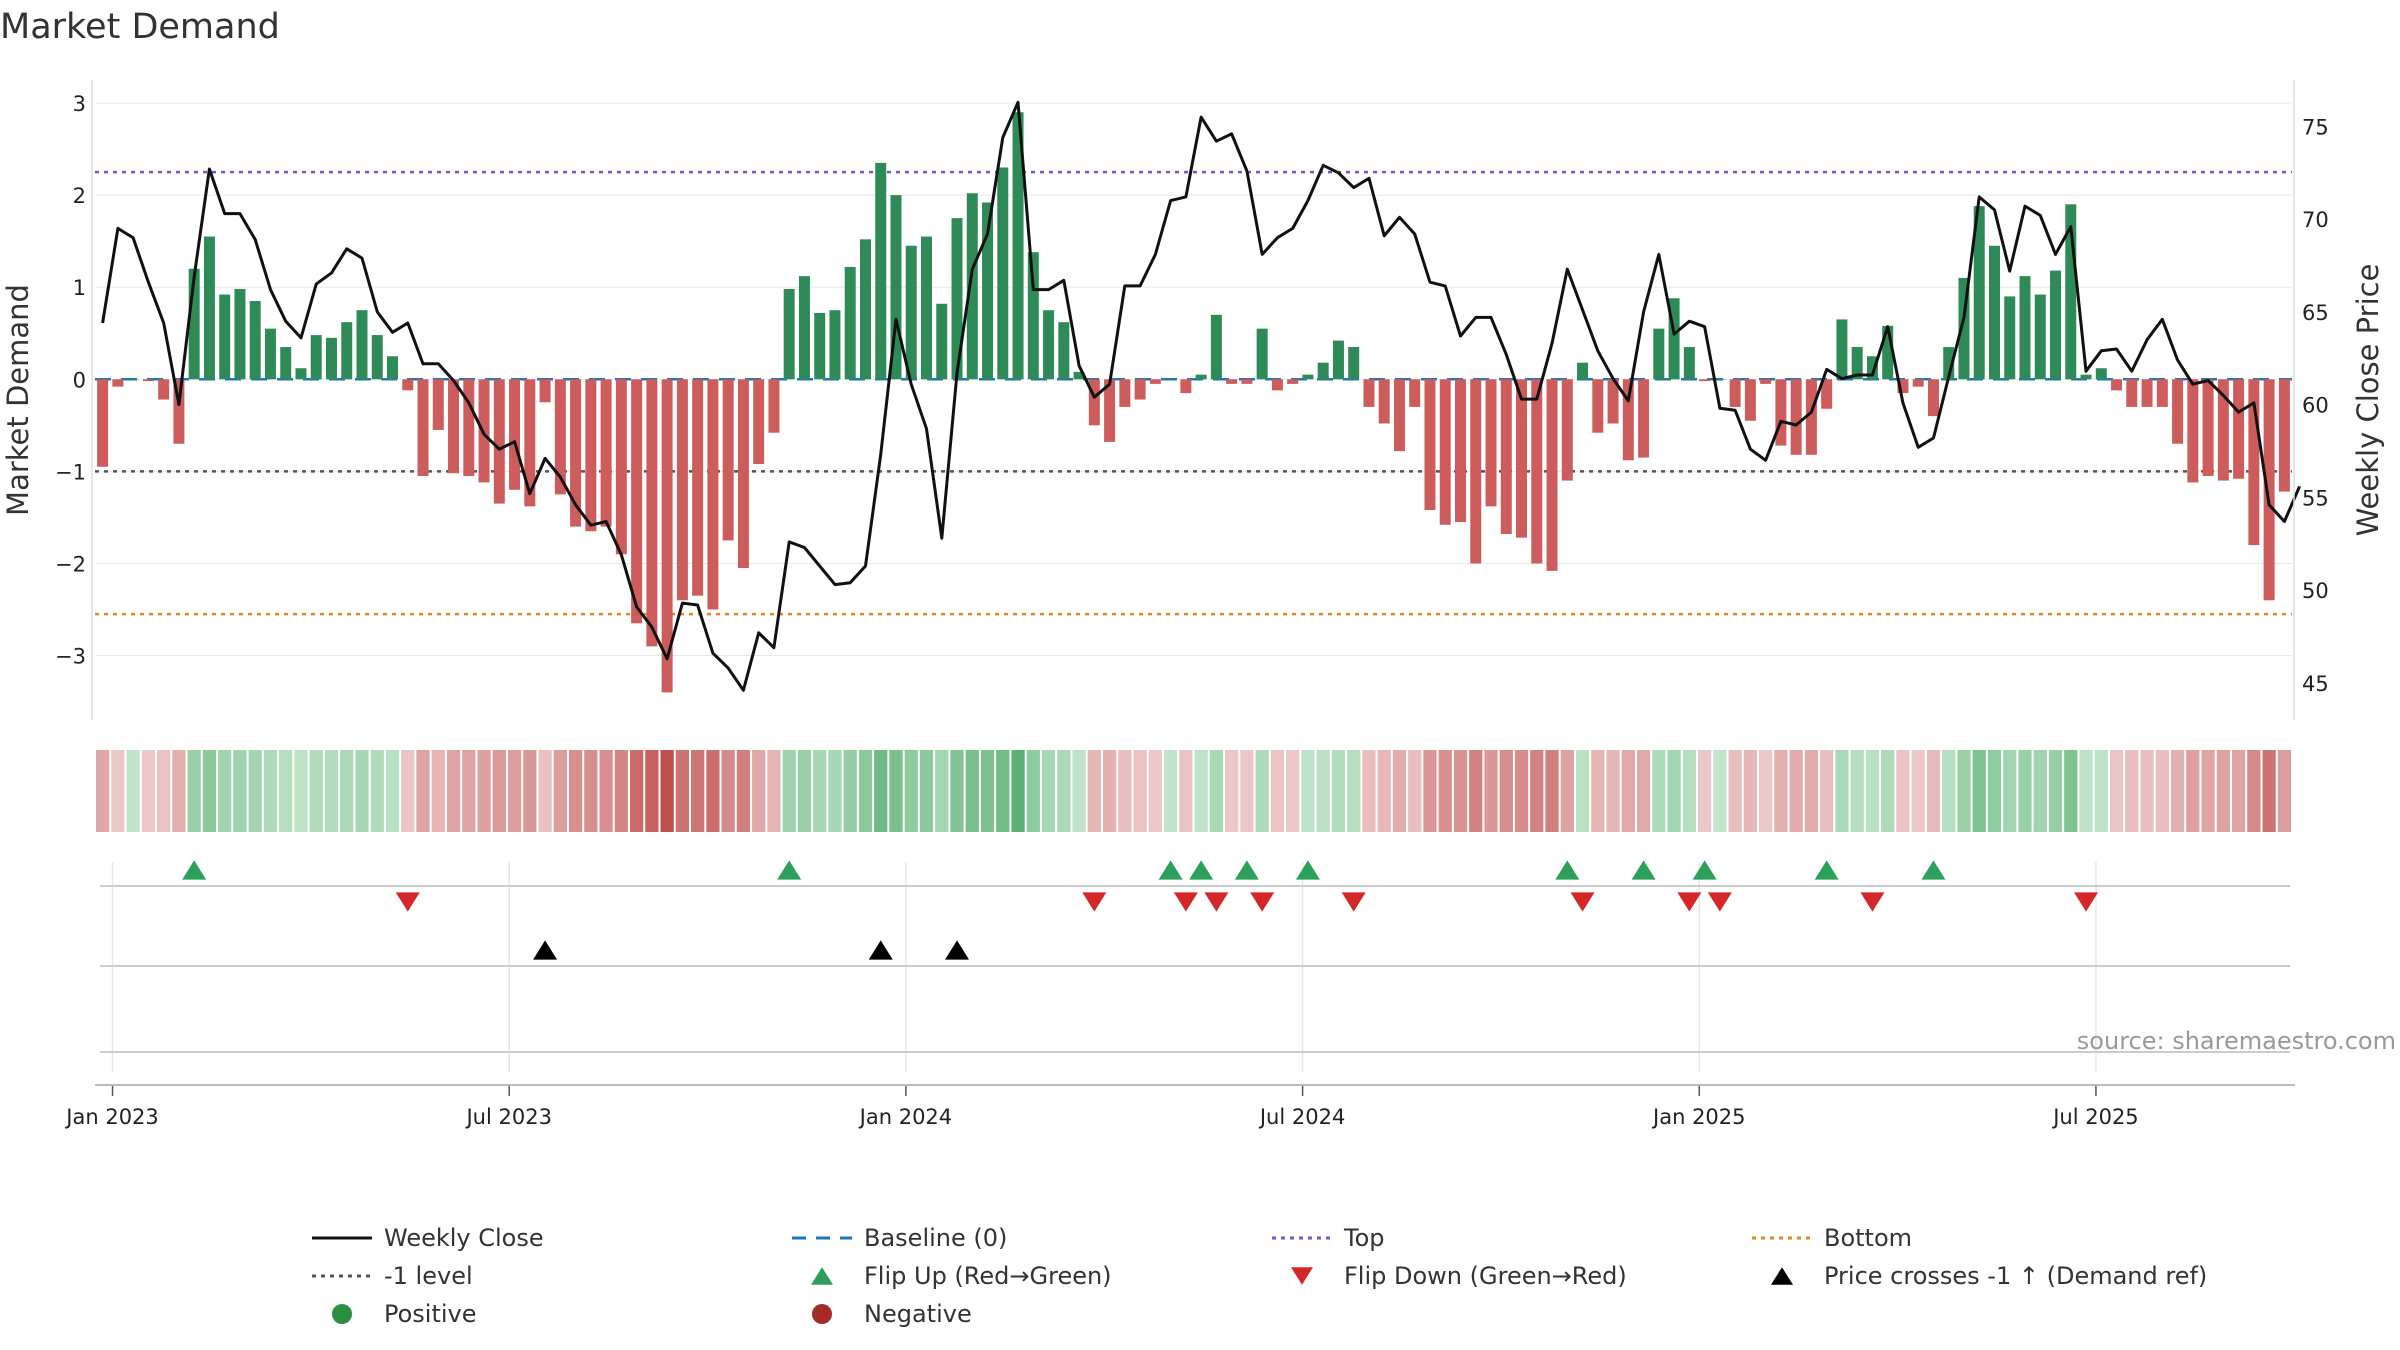 The width and height of the screenshot is (2400, 1350). I want to click on legend-item: Negative, so click(892, 1314).